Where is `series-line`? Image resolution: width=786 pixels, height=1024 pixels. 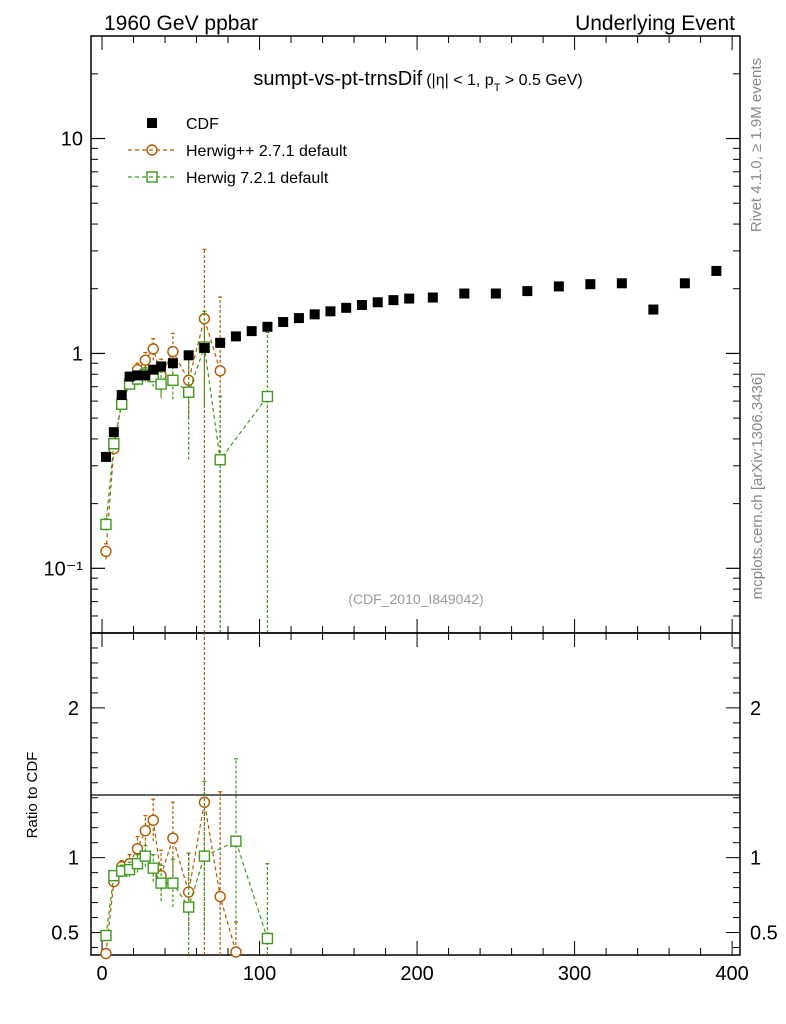 series-line is located at coordinates (163, 434).